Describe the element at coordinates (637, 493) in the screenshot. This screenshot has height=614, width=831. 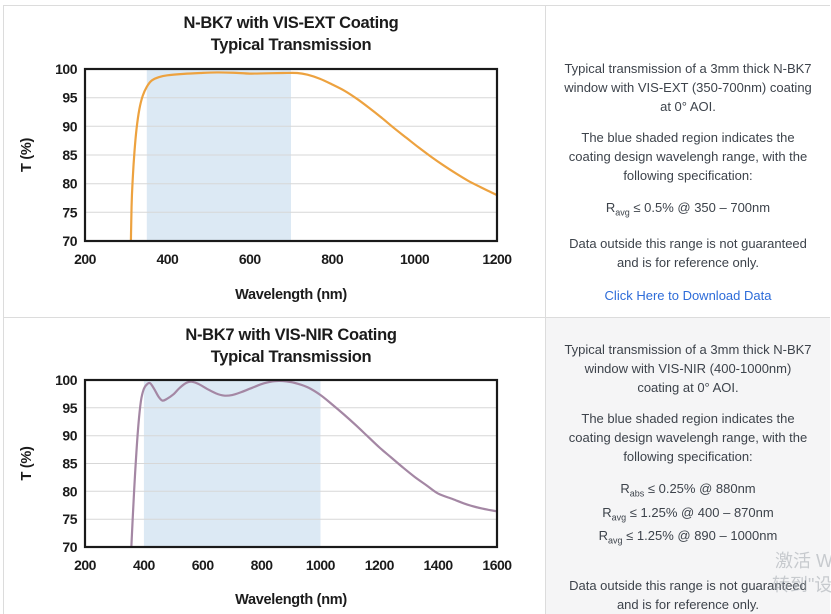
I see `spec-subscript: abs` at that location.